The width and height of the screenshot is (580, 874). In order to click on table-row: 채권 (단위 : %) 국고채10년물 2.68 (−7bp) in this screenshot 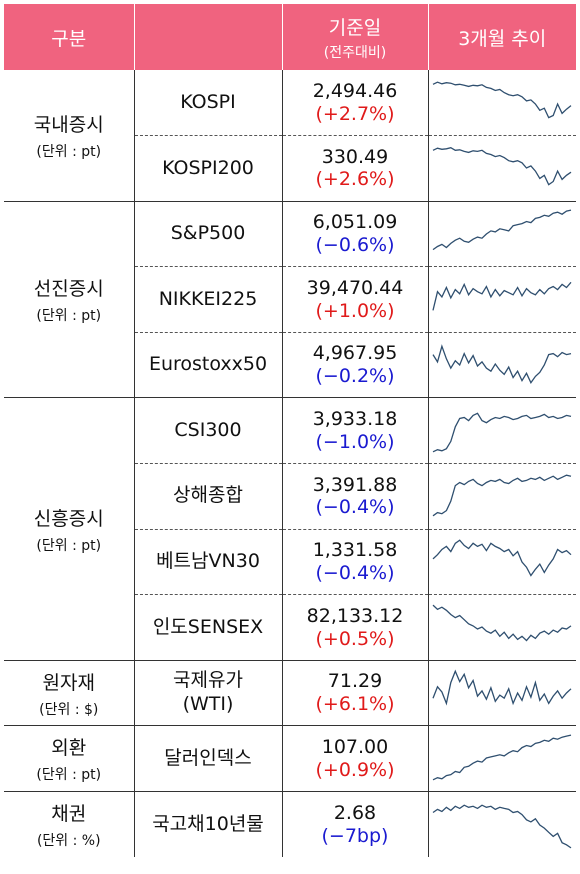, I will do `click(290, 824)`.